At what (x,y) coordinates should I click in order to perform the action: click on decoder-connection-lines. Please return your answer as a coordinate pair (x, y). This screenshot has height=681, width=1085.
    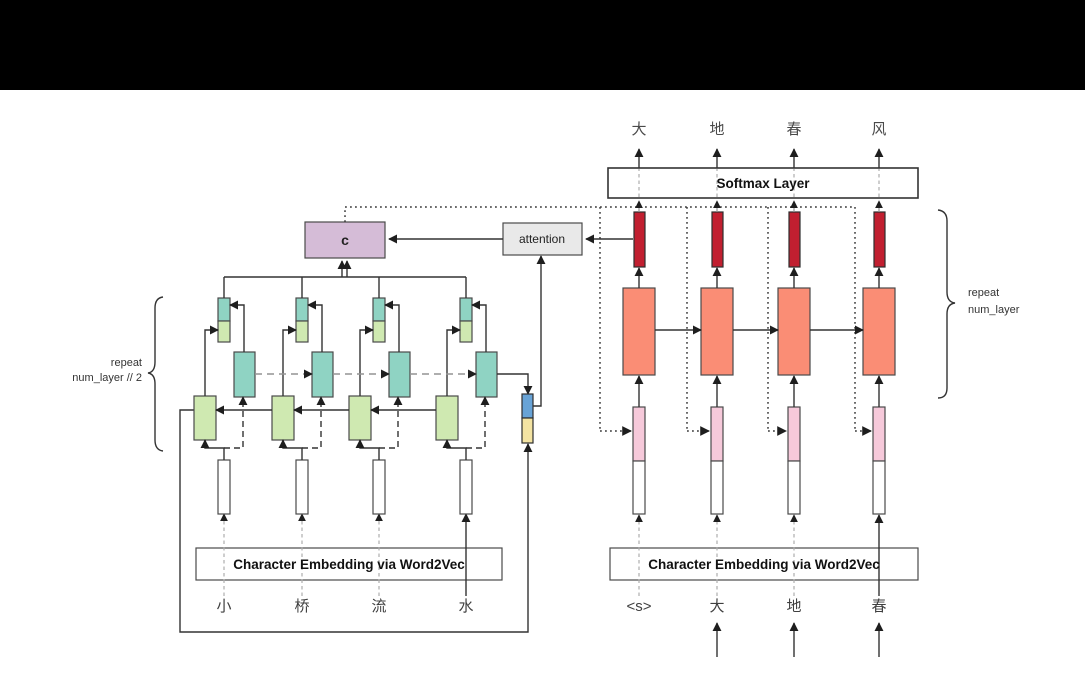
    Looking at the image, I should click on (759, 303).